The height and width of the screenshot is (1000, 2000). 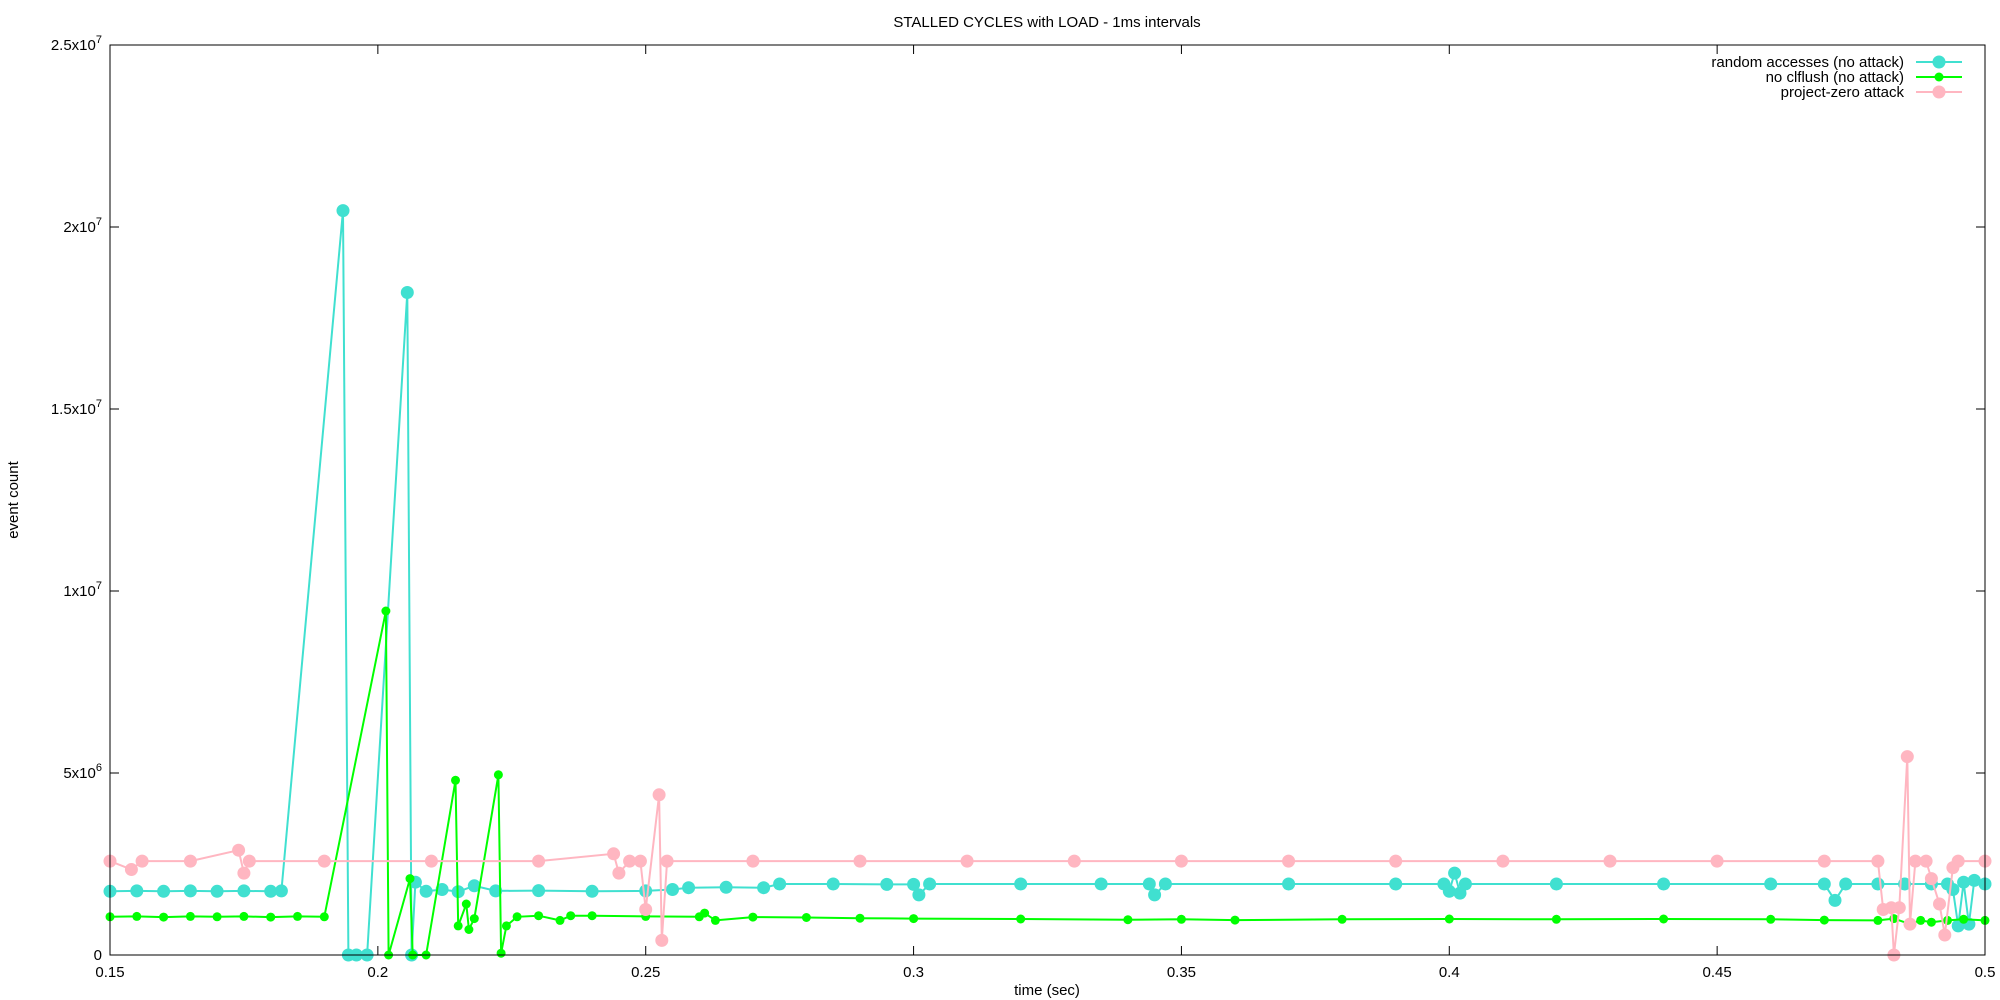 I want to click on y-axis-title: event count, so click(x=13, y=499).